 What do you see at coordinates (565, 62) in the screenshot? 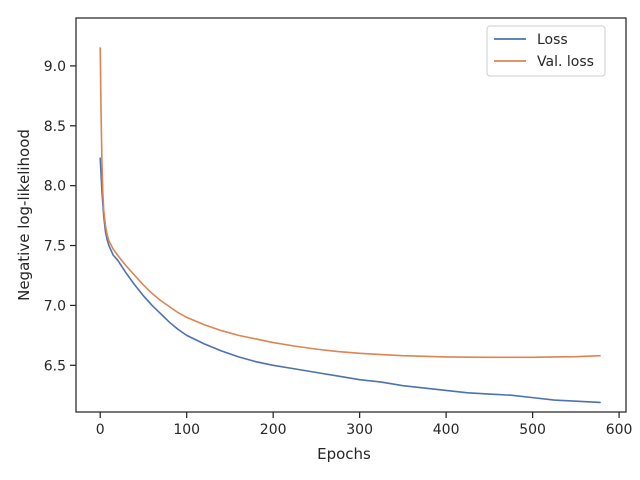
I see `legend-label: Val. loss` at bounding box center [565, 62].